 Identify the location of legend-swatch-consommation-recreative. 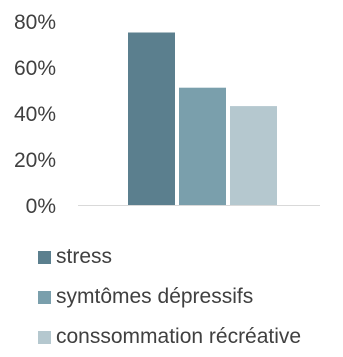
(44, 337).